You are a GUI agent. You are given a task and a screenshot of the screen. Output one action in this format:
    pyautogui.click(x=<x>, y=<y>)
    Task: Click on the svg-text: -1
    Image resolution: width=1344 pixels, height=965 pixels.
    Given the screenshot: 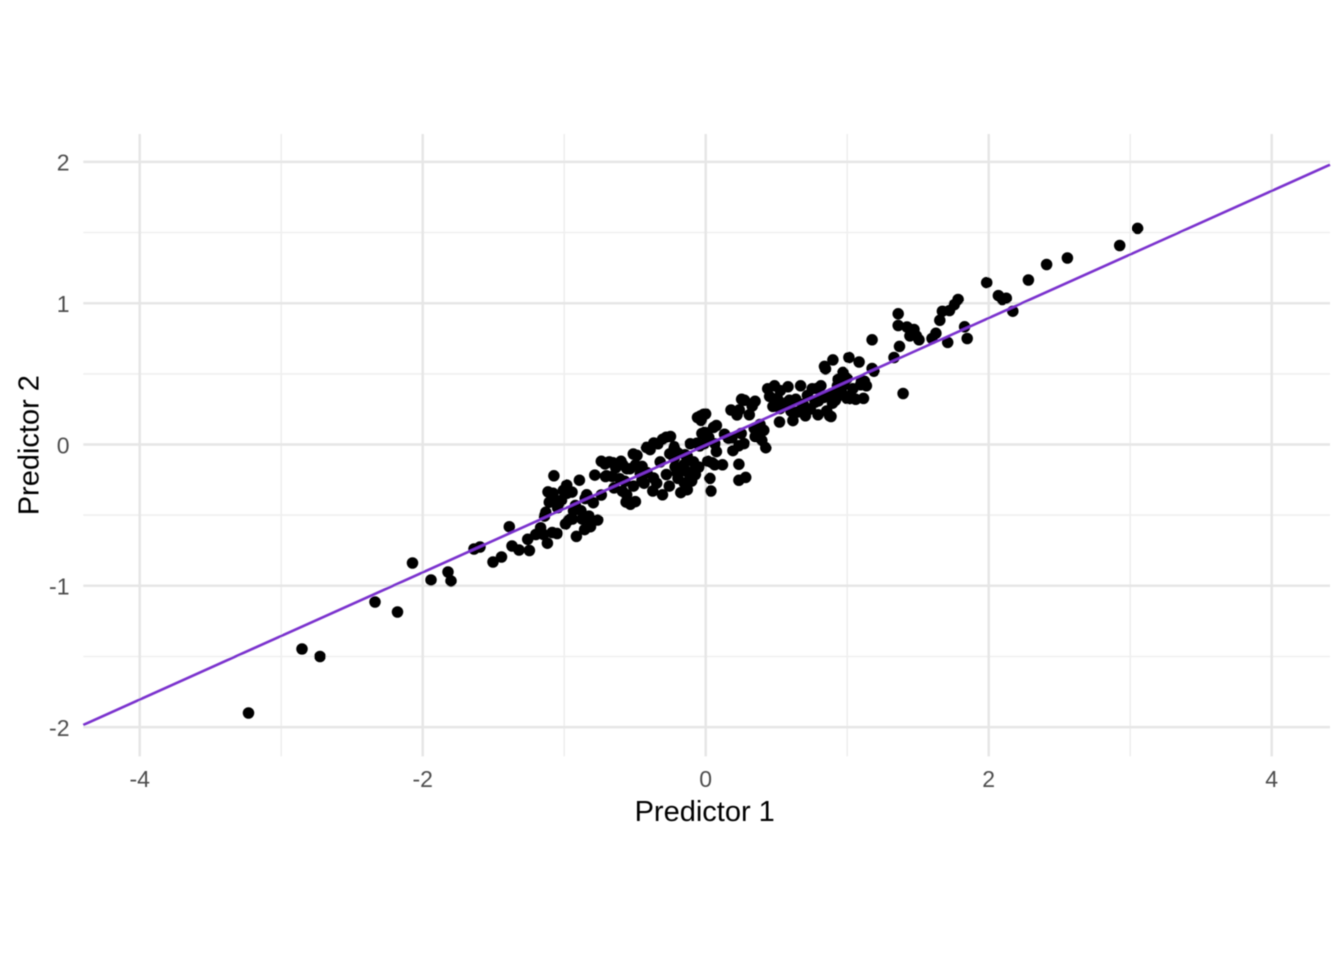 What is the action you would take?
    pyautogui.click(x=59, y=587)
    